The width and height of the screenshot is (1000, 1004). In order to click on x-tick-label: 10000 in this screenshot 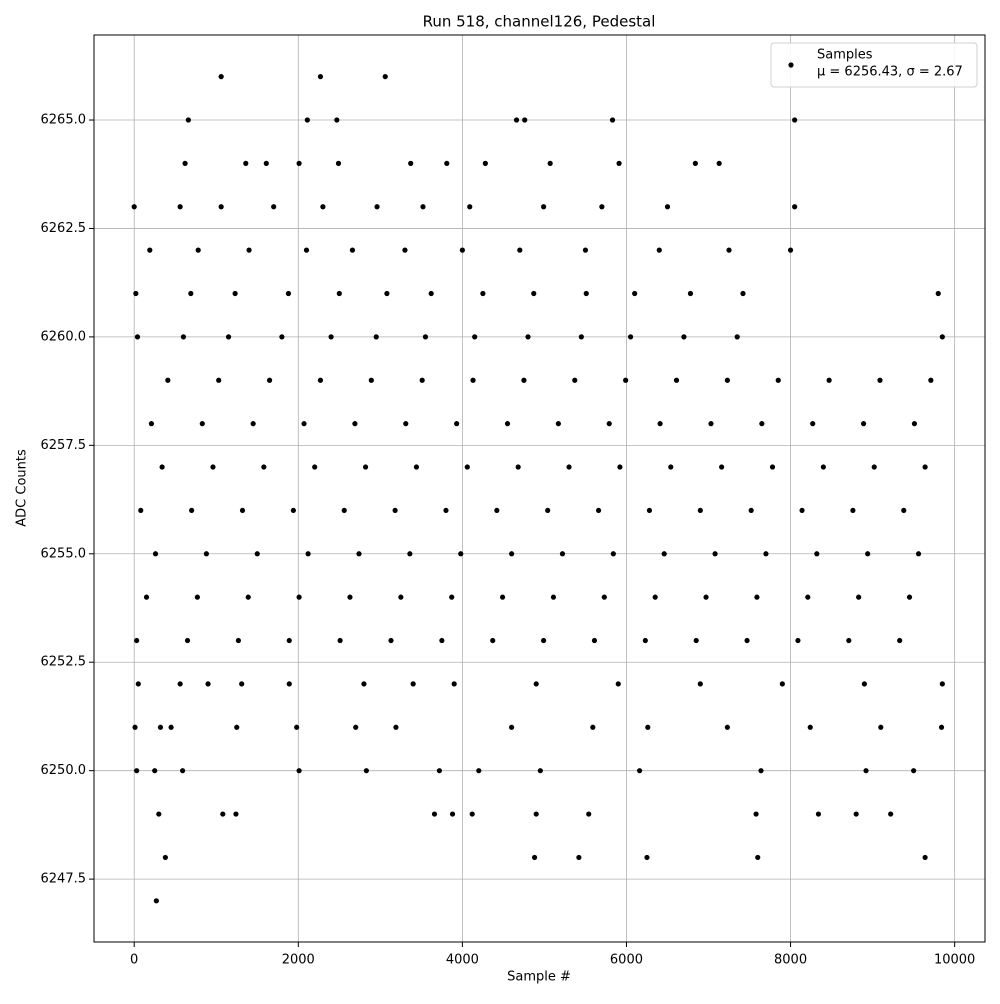, I will do `click(954, 960)`.